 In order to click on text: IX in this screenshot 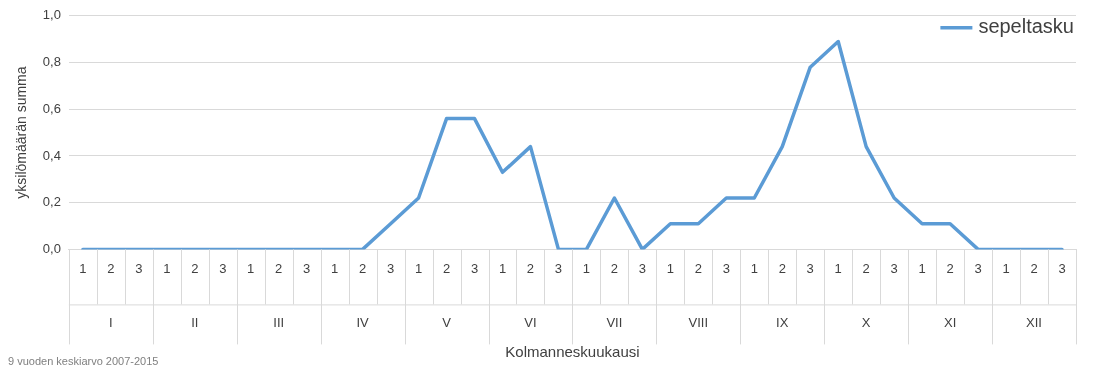, I will do `click(782, 322)`.